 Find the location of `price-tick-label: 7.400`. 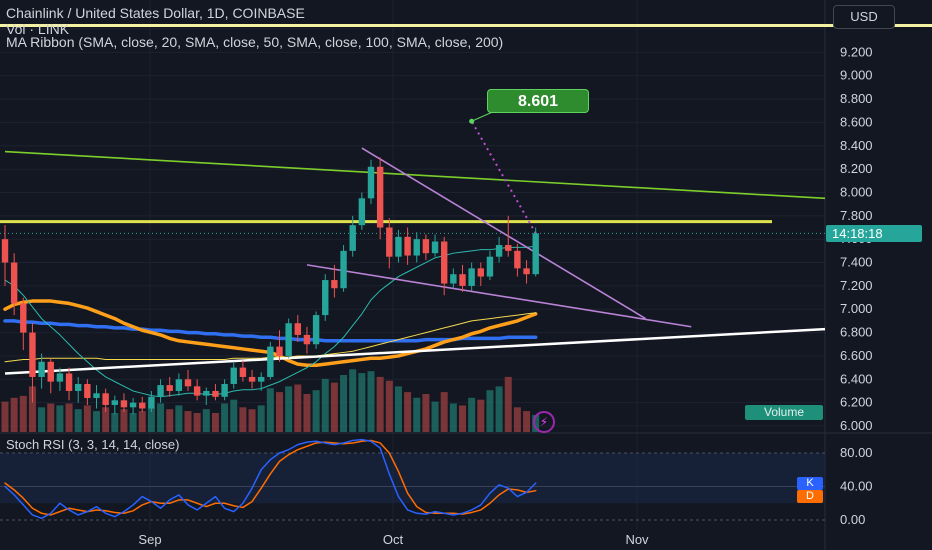

price-tick-label: 7.400 is located at coordinates (856, 262).